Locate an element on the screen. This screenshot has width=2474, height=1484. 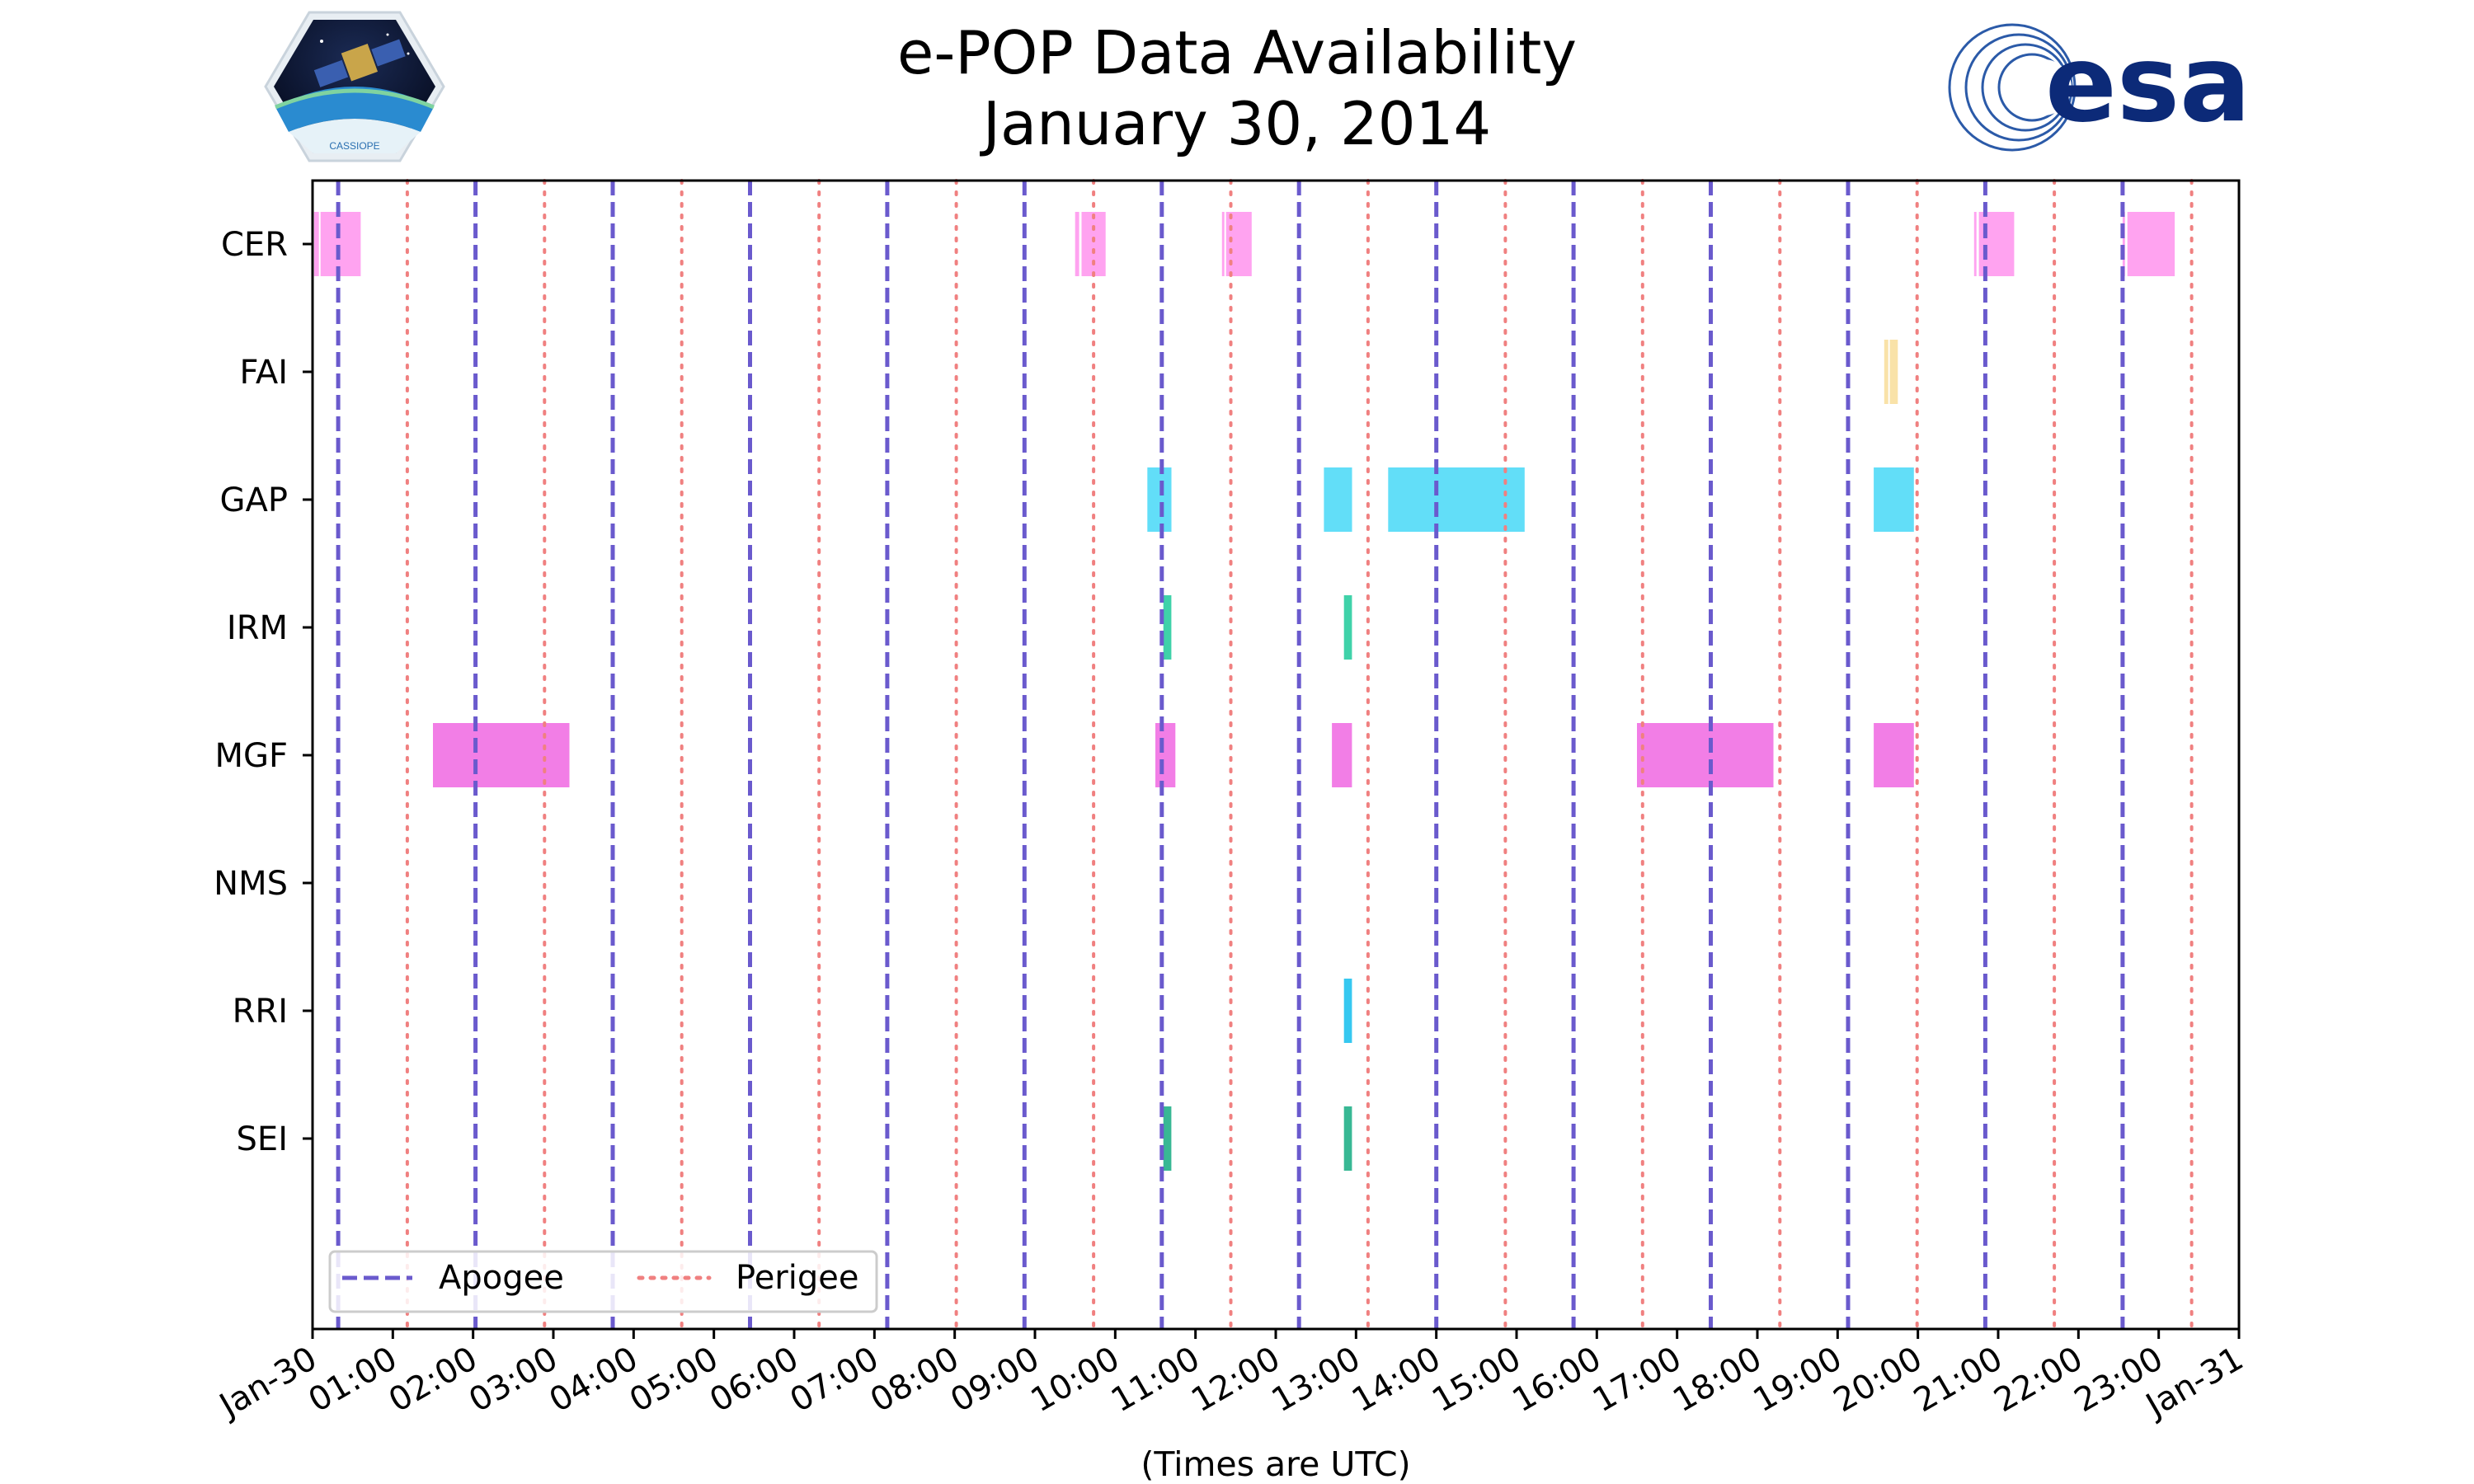
y-tick-label-mgf: MGF is located at coordinates (251, 756).